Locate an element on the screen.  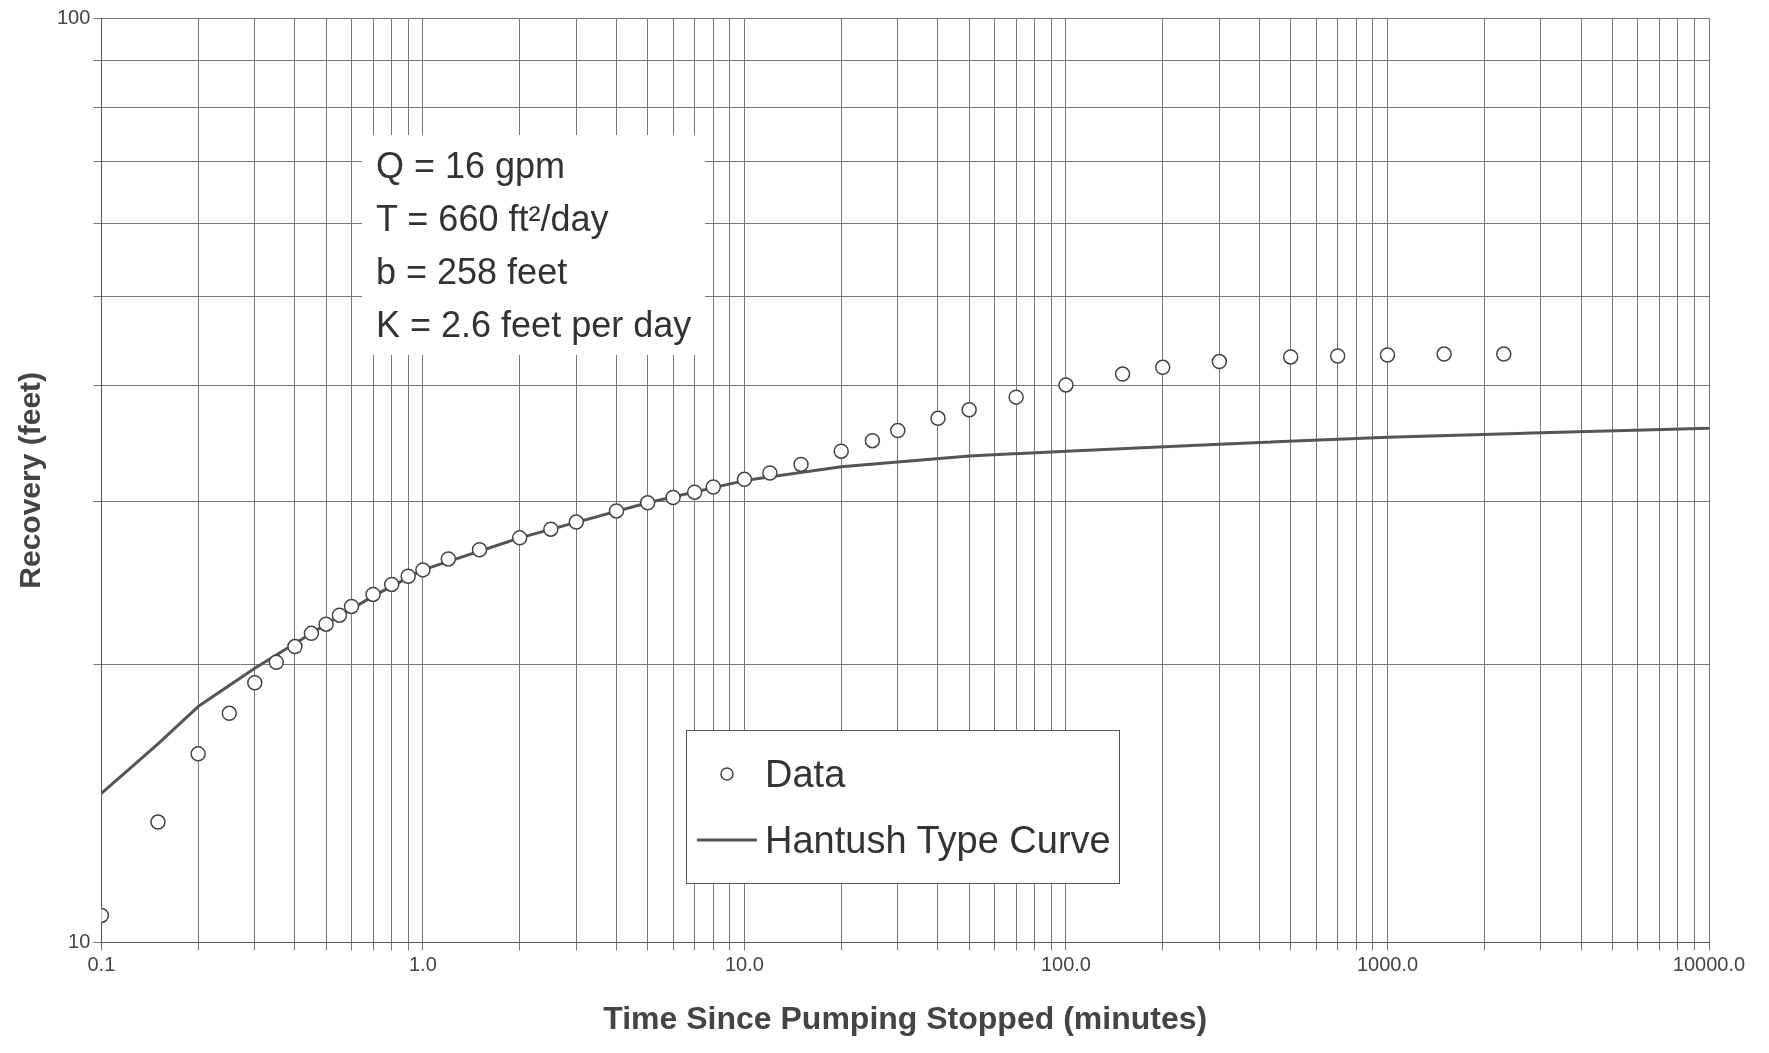
annotation: K = 2.6 feet per day is located at coordinates (534, 325).